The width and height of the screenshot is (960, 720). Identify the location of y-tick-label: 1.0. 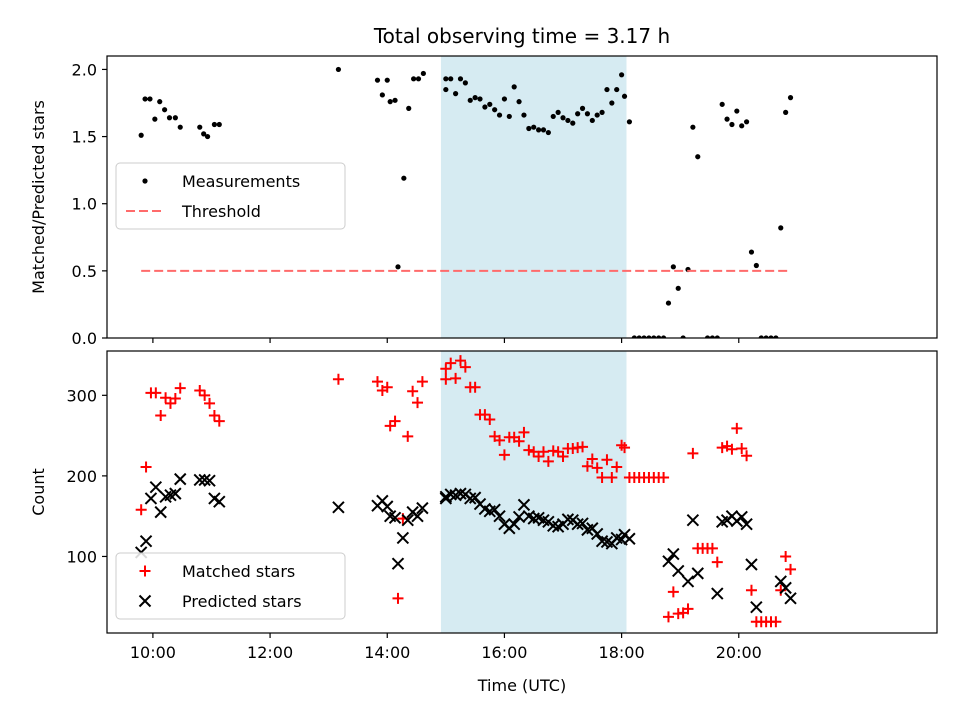
(84, 204).